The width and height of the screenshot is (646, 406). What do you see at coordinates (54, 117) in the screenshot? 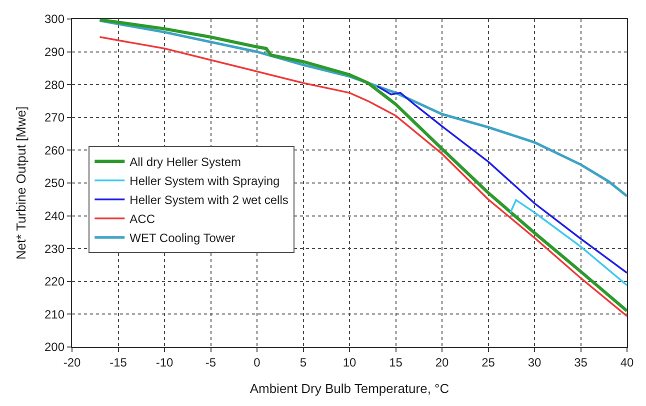
I see `y-tick-label: 270` at bounding box center [54, 117].